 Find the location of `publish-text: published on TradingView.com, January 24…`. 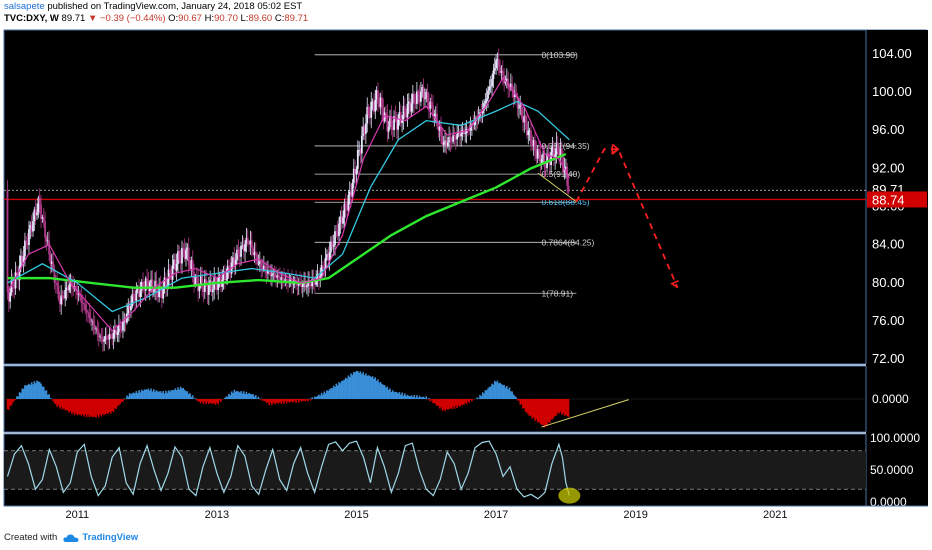

publish-text: published on TradingView.com, January 24… is located at coordinates (175, 6).